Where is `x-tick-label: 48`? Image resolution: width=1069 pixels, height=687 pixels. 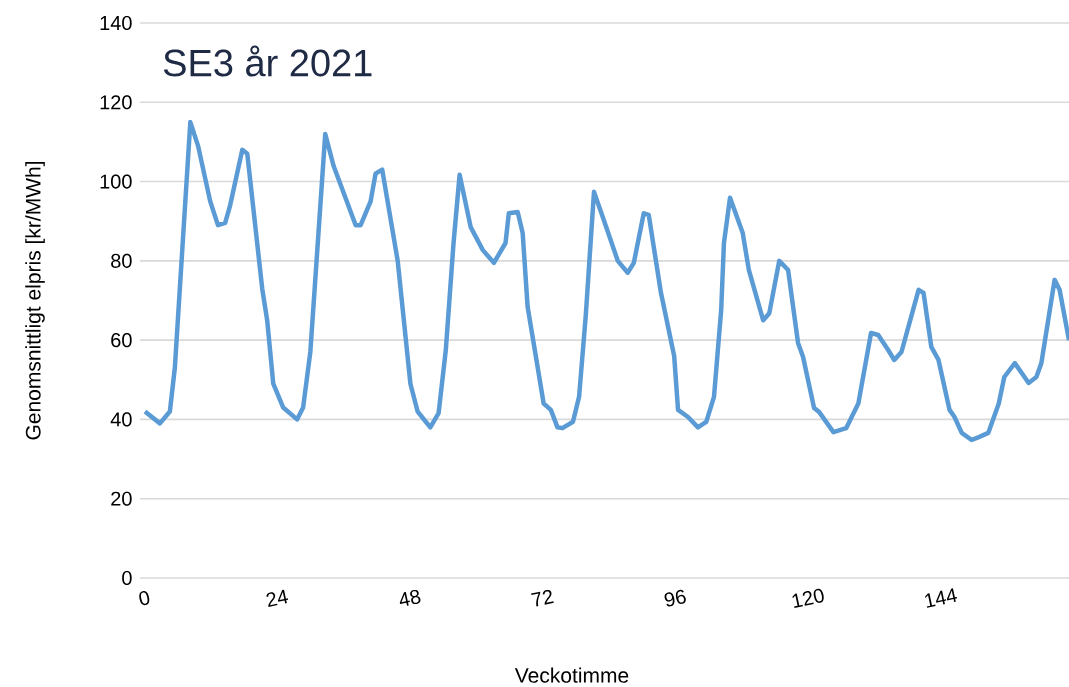 x-tick-label: 48 is located at coordinates (410, 597).